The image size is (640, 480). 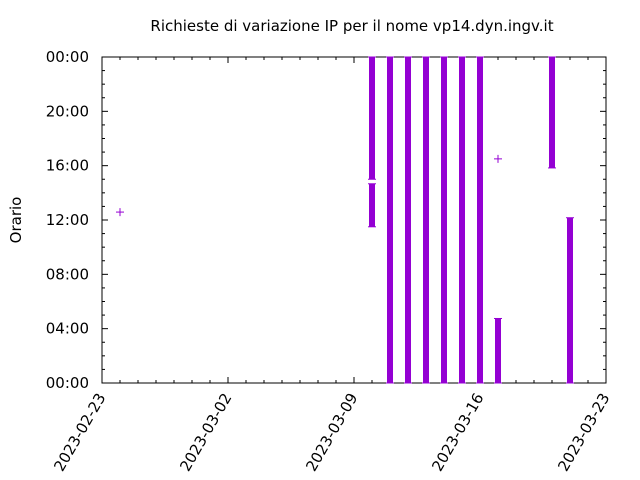 I want to click on y-axis-label: Orario, so click(x=16, y=220).